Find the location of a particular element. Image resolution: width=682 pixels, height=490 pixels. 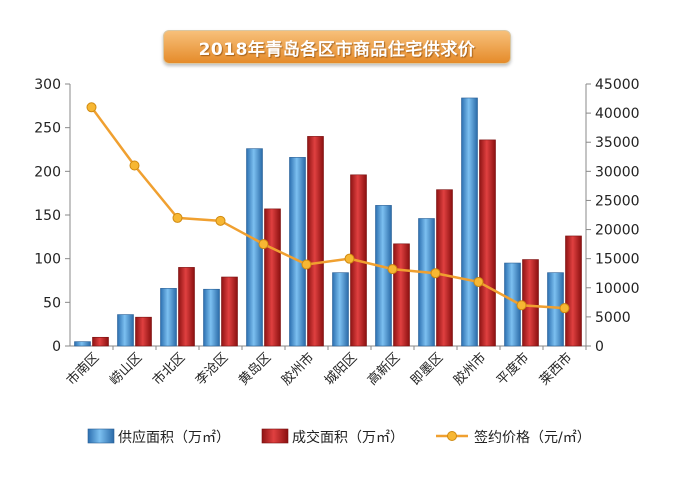

chart-title: 2018年青岛各区市商品住宅供求价 is located at coordinates (337, 47).